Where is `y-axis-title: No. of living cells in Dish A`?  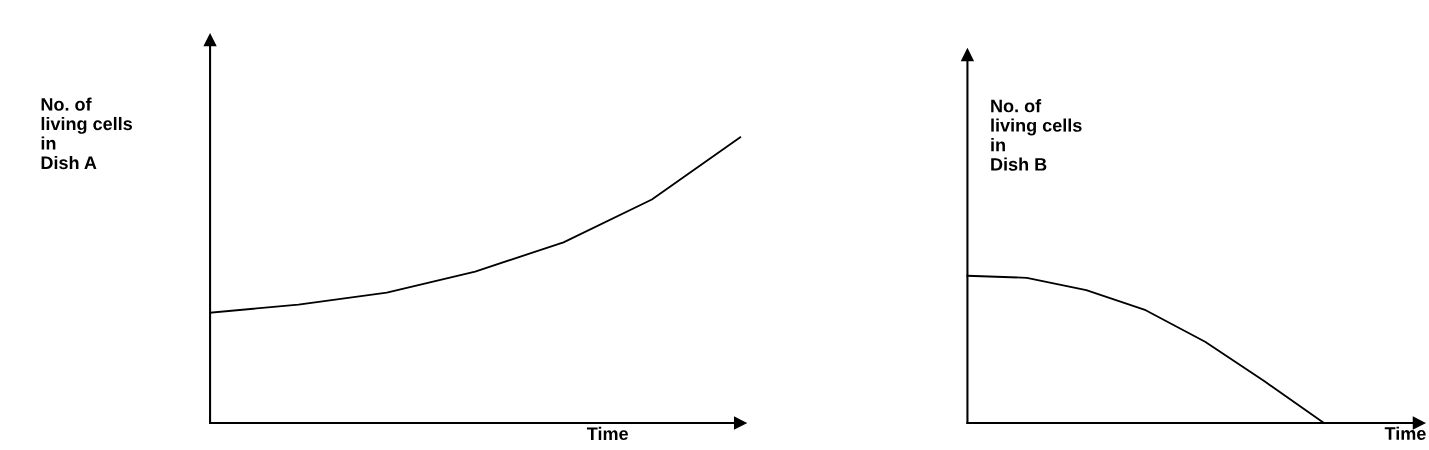
y-axis-title: No. of living cells in Dish A is located at coordinates (86, 133).